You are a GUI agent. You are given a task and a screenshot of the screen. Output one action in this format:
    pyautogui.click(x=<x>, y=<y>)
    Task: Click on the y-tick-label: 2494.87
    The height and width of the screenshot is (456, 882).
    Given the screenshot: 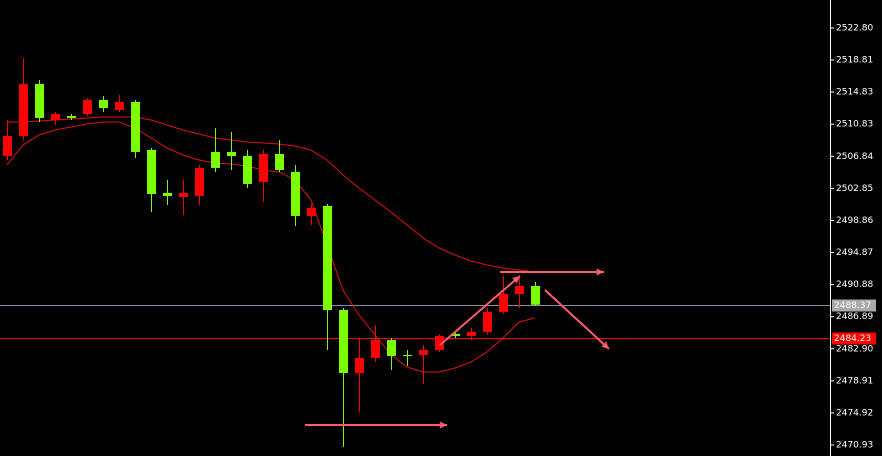 What is the action you would take?
    pyautogui.click(x=854, y=253)
    